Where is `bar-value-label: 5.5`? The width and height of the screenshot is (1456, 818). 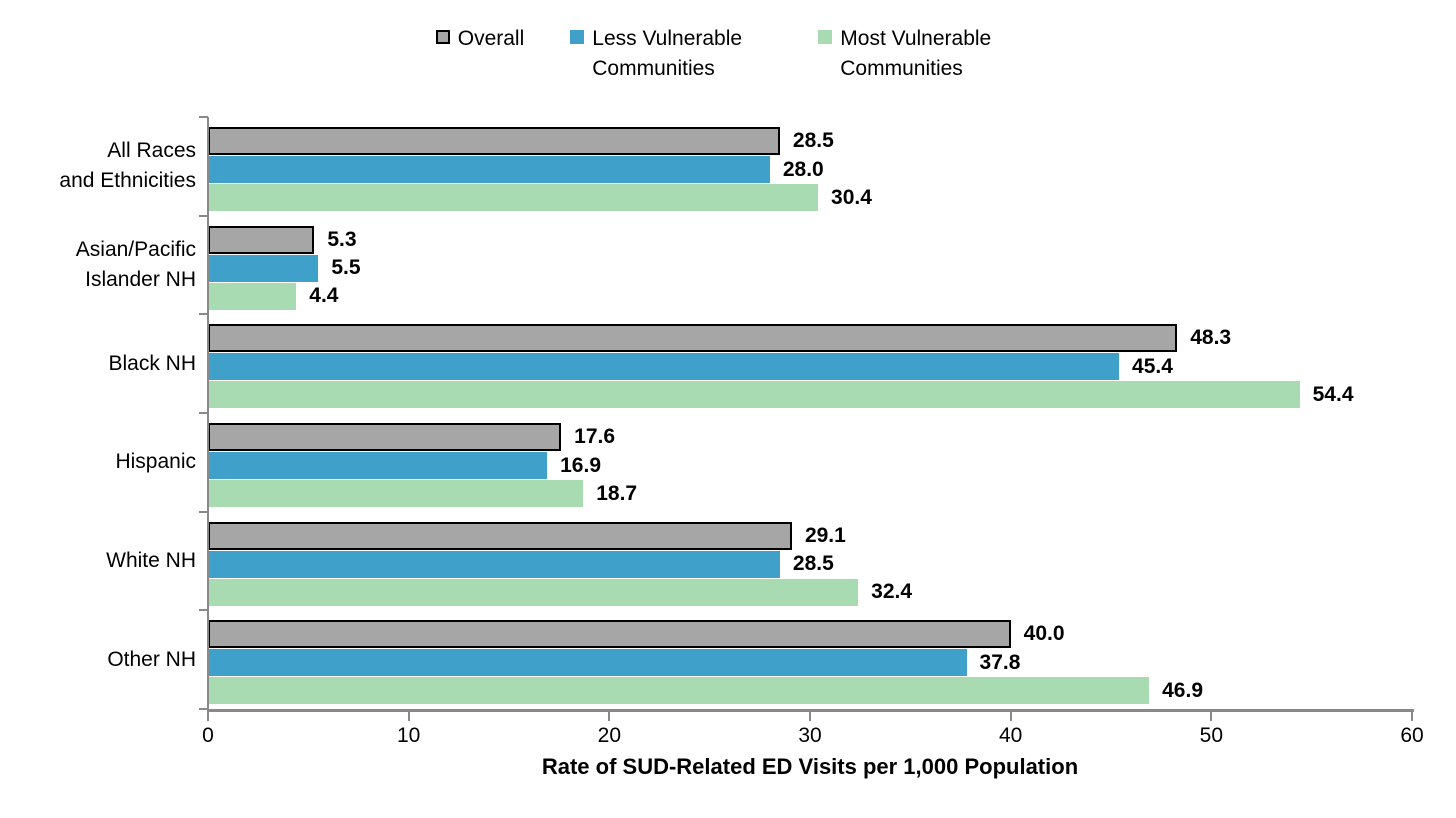
bar-value-label: 5.5 is located at coordinates (346, 268).